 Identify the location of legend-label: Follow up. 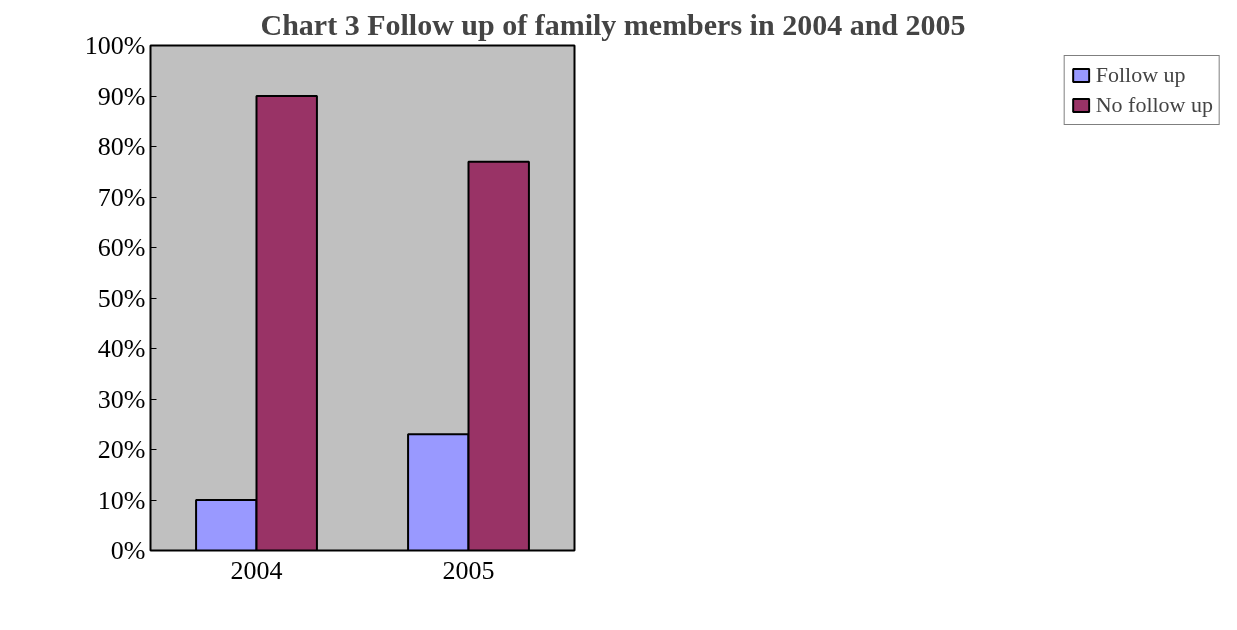
(1140, 75).